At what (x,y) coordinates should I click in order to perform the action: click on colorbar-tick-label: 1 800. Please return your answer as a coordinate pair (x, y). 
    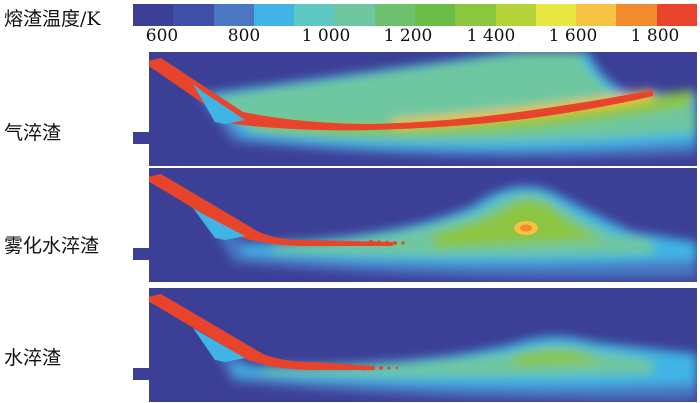
    Looking at the image, I should click on (655, 36).